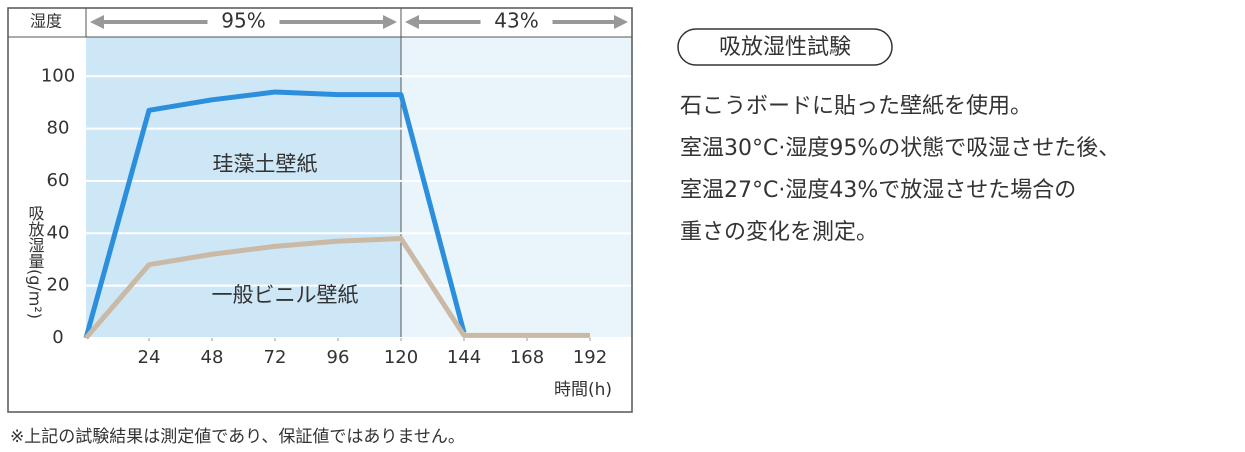 The height and width of the screenshot is (452, 1245). I want to click on x-tick-label: 96, so click(338, 357).